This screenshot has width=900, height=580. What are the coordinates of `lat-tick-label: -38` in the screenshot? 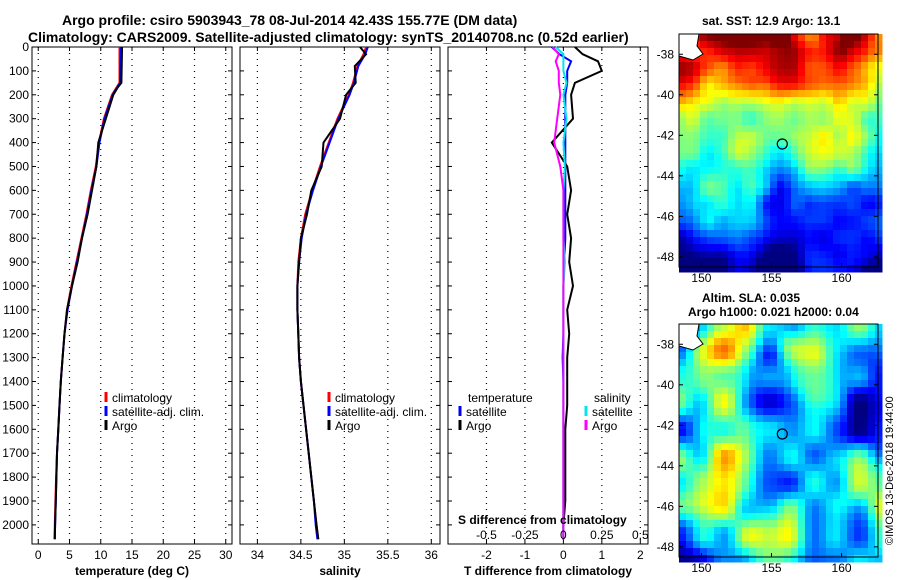 It's located at (666, 344).